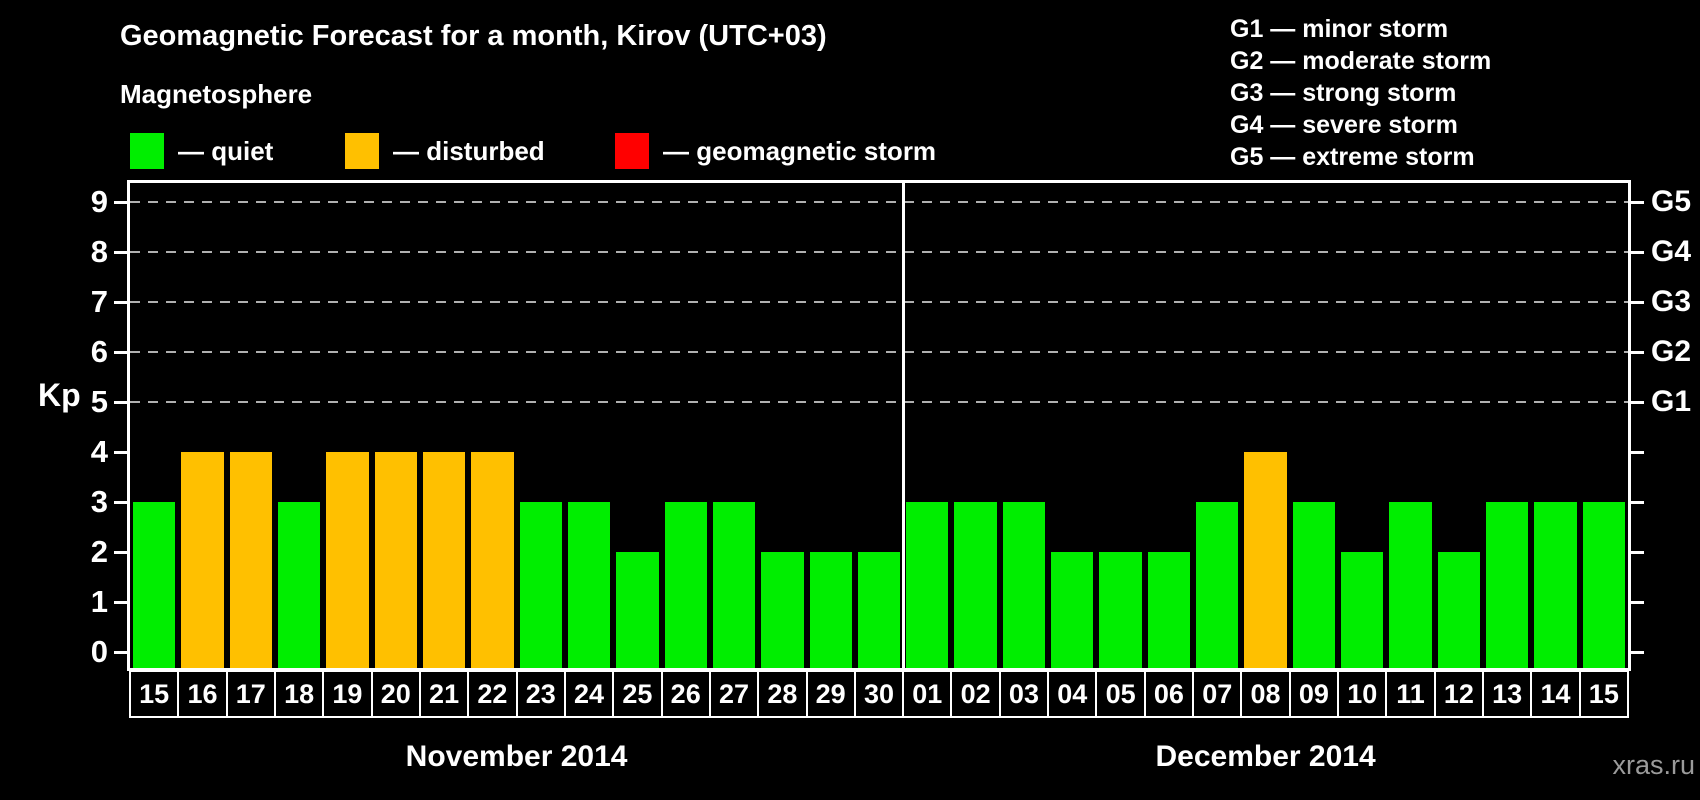  Describe the element at coordinates (1343, 93) in the screenshot. I see `storm-legend-line: G3 — strong storm` at that location.